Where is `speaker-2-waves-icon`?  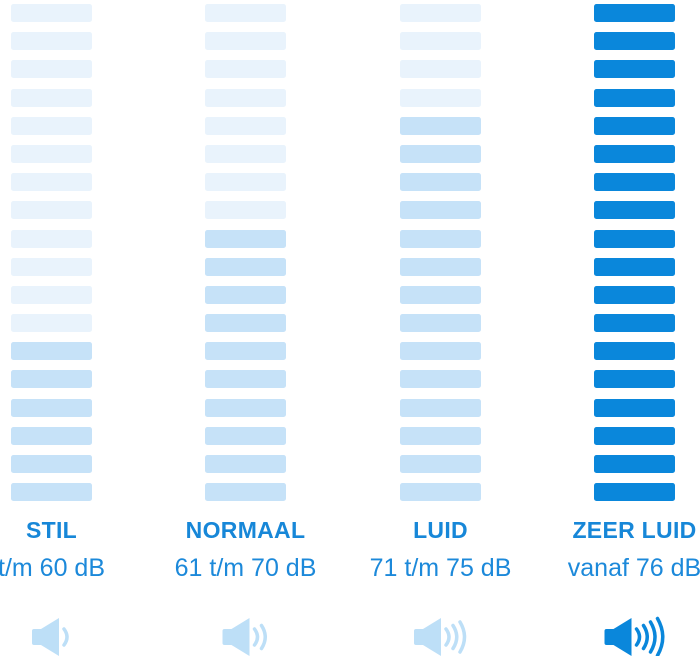
speaker-2-waves-icon is located at coordinates (245, 636).